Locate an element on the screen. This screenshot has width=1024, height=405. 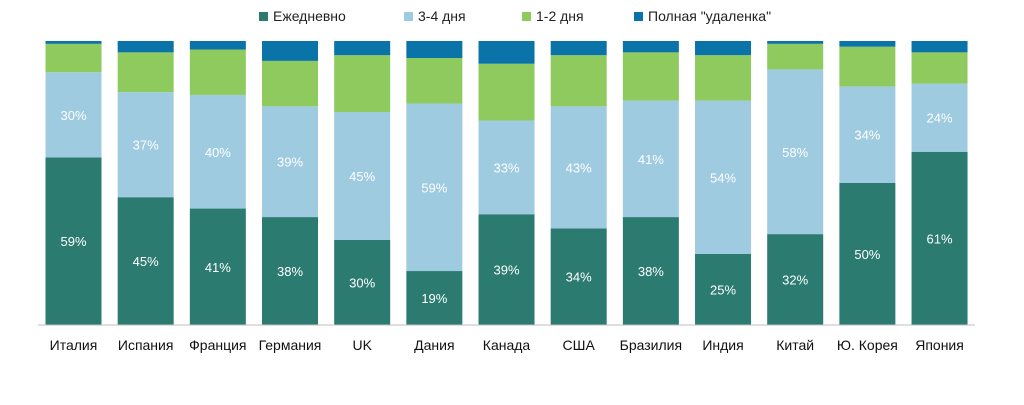
legend-label-2: 3-4 дня is located at coordinates (442, 16).